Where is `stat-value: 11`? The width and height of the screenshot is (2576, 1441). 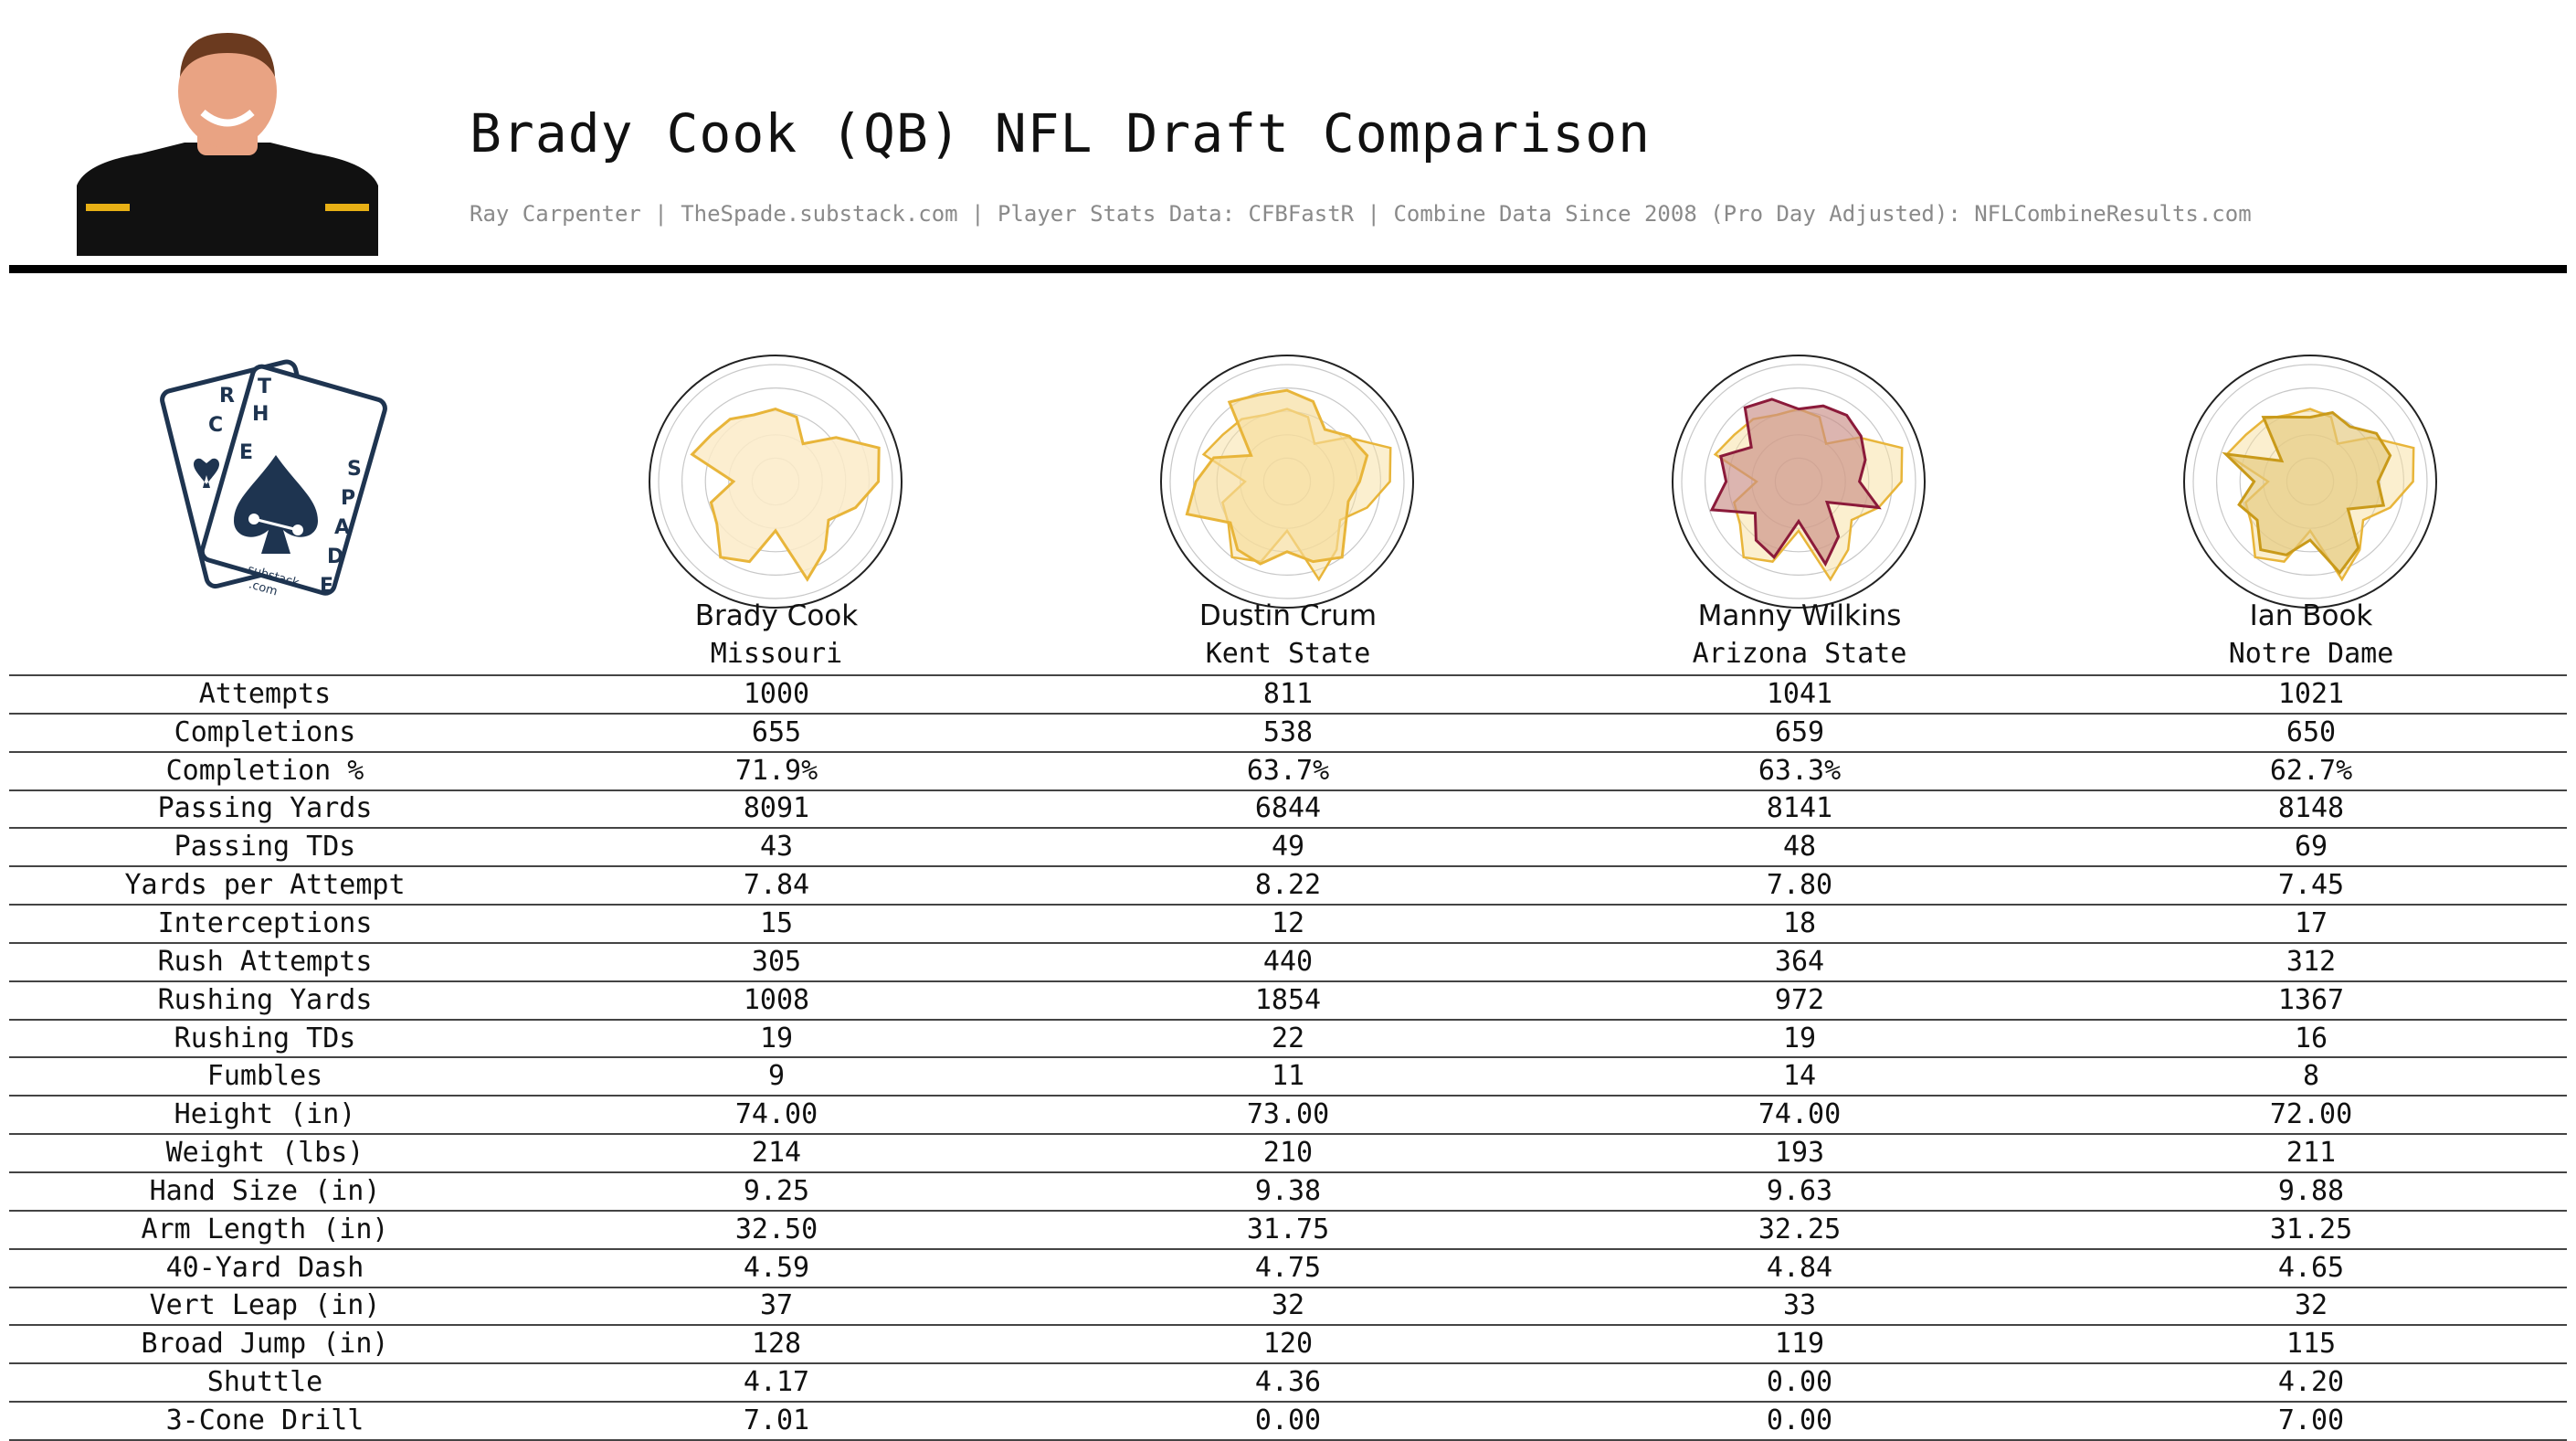
stat-value: 11 is located at coordinates (1288, 1077).